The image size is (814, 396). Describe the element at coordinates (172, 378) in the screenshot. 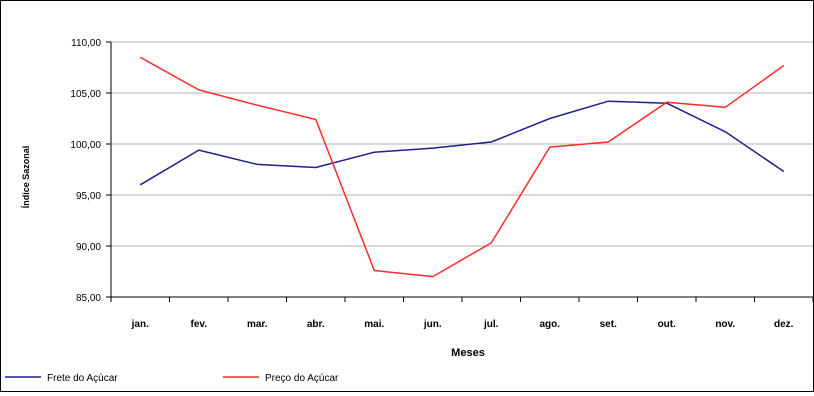

I see `legend: Frete do Açúcar Preço do Açúcar` at that location.